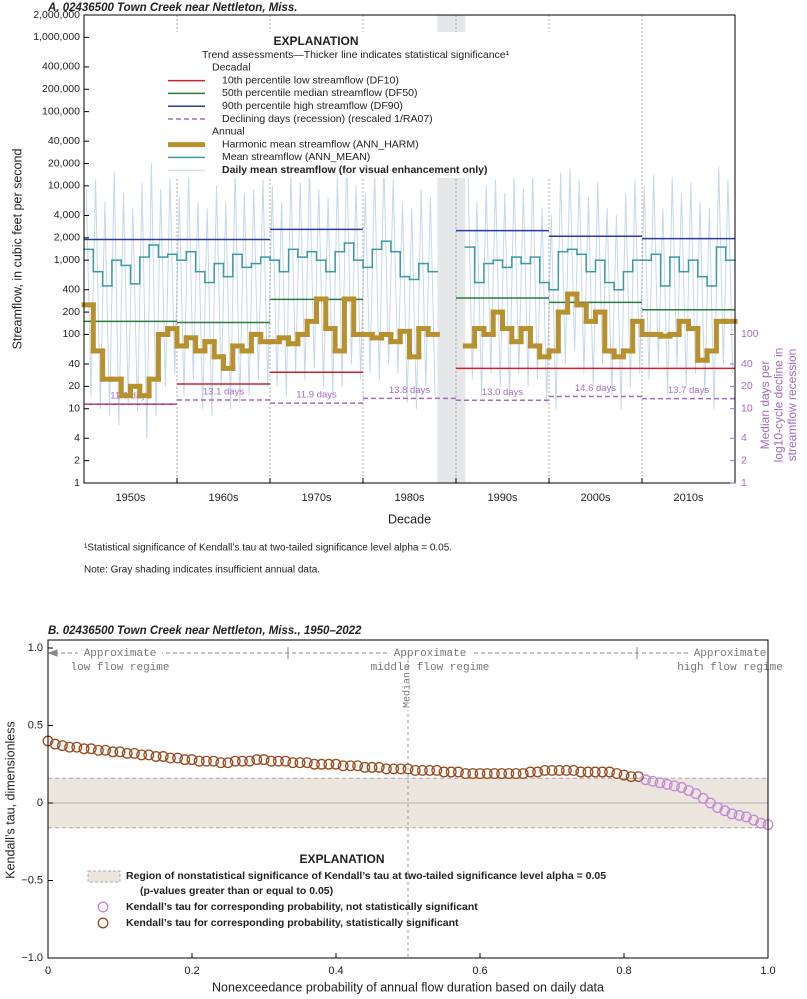 This screenshot has width=807, height=999. Describe the element at coordinates (67, 260) in the screenshot. I see `y-tick-label: 1,000` at that location.